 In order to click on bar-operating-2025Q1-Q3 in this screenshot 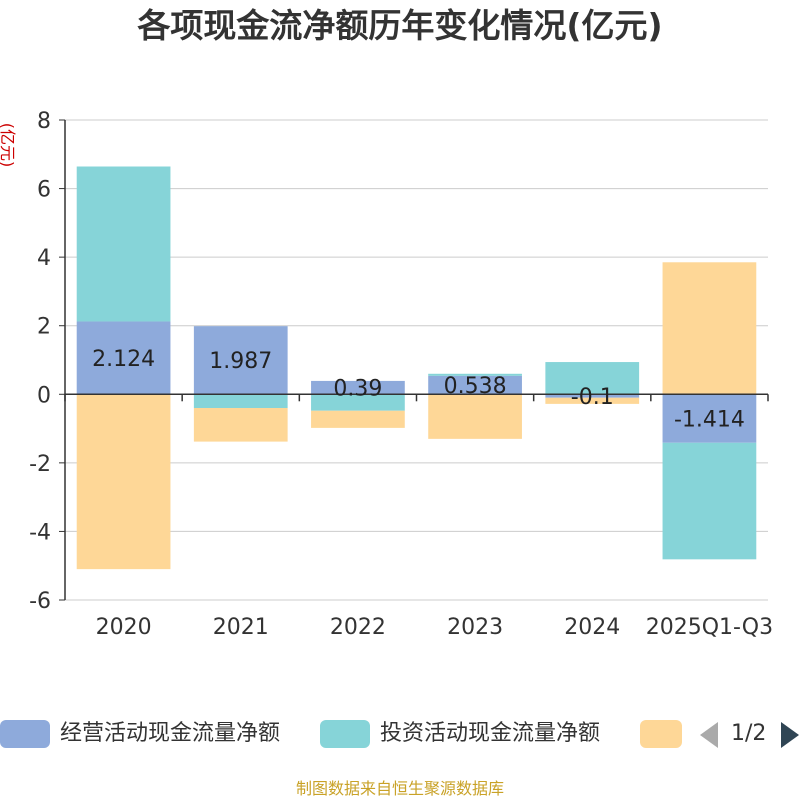, I will do `click(709, 418)`.